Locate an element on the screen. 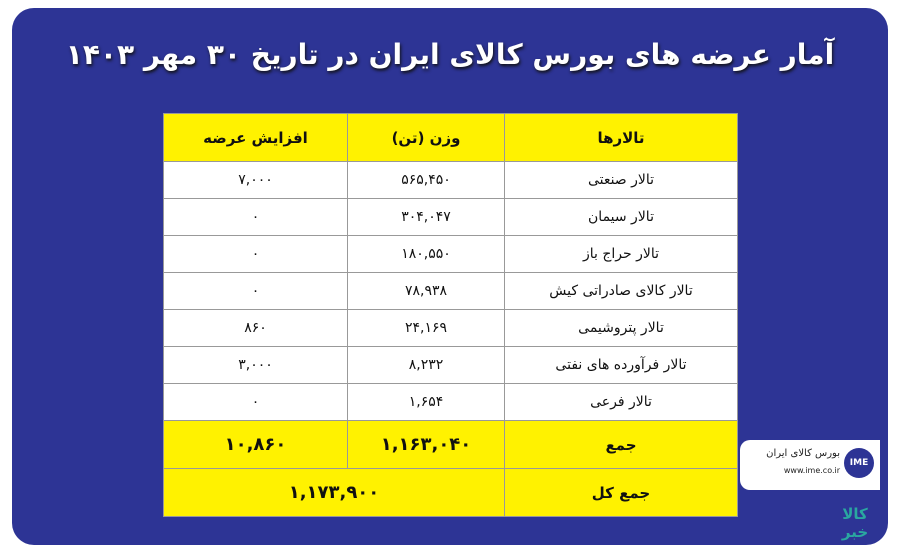  table-row: تالار حراج باز ۱۸۰,۵۵۰ ۰ is located at coordinates (450, 254).